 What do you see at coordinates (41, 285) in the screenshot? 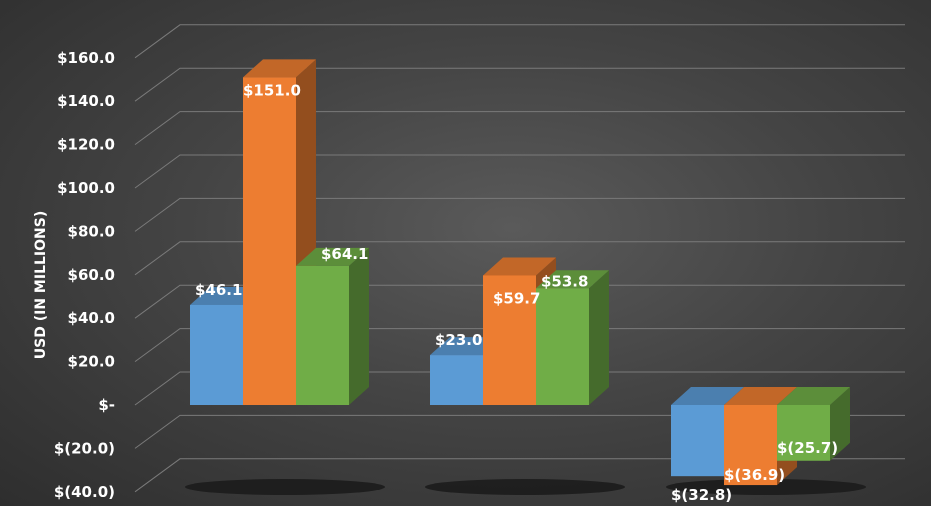
I see `y-axis-label: USD (IN MILLIONS)` at bounding box center [41, 285].